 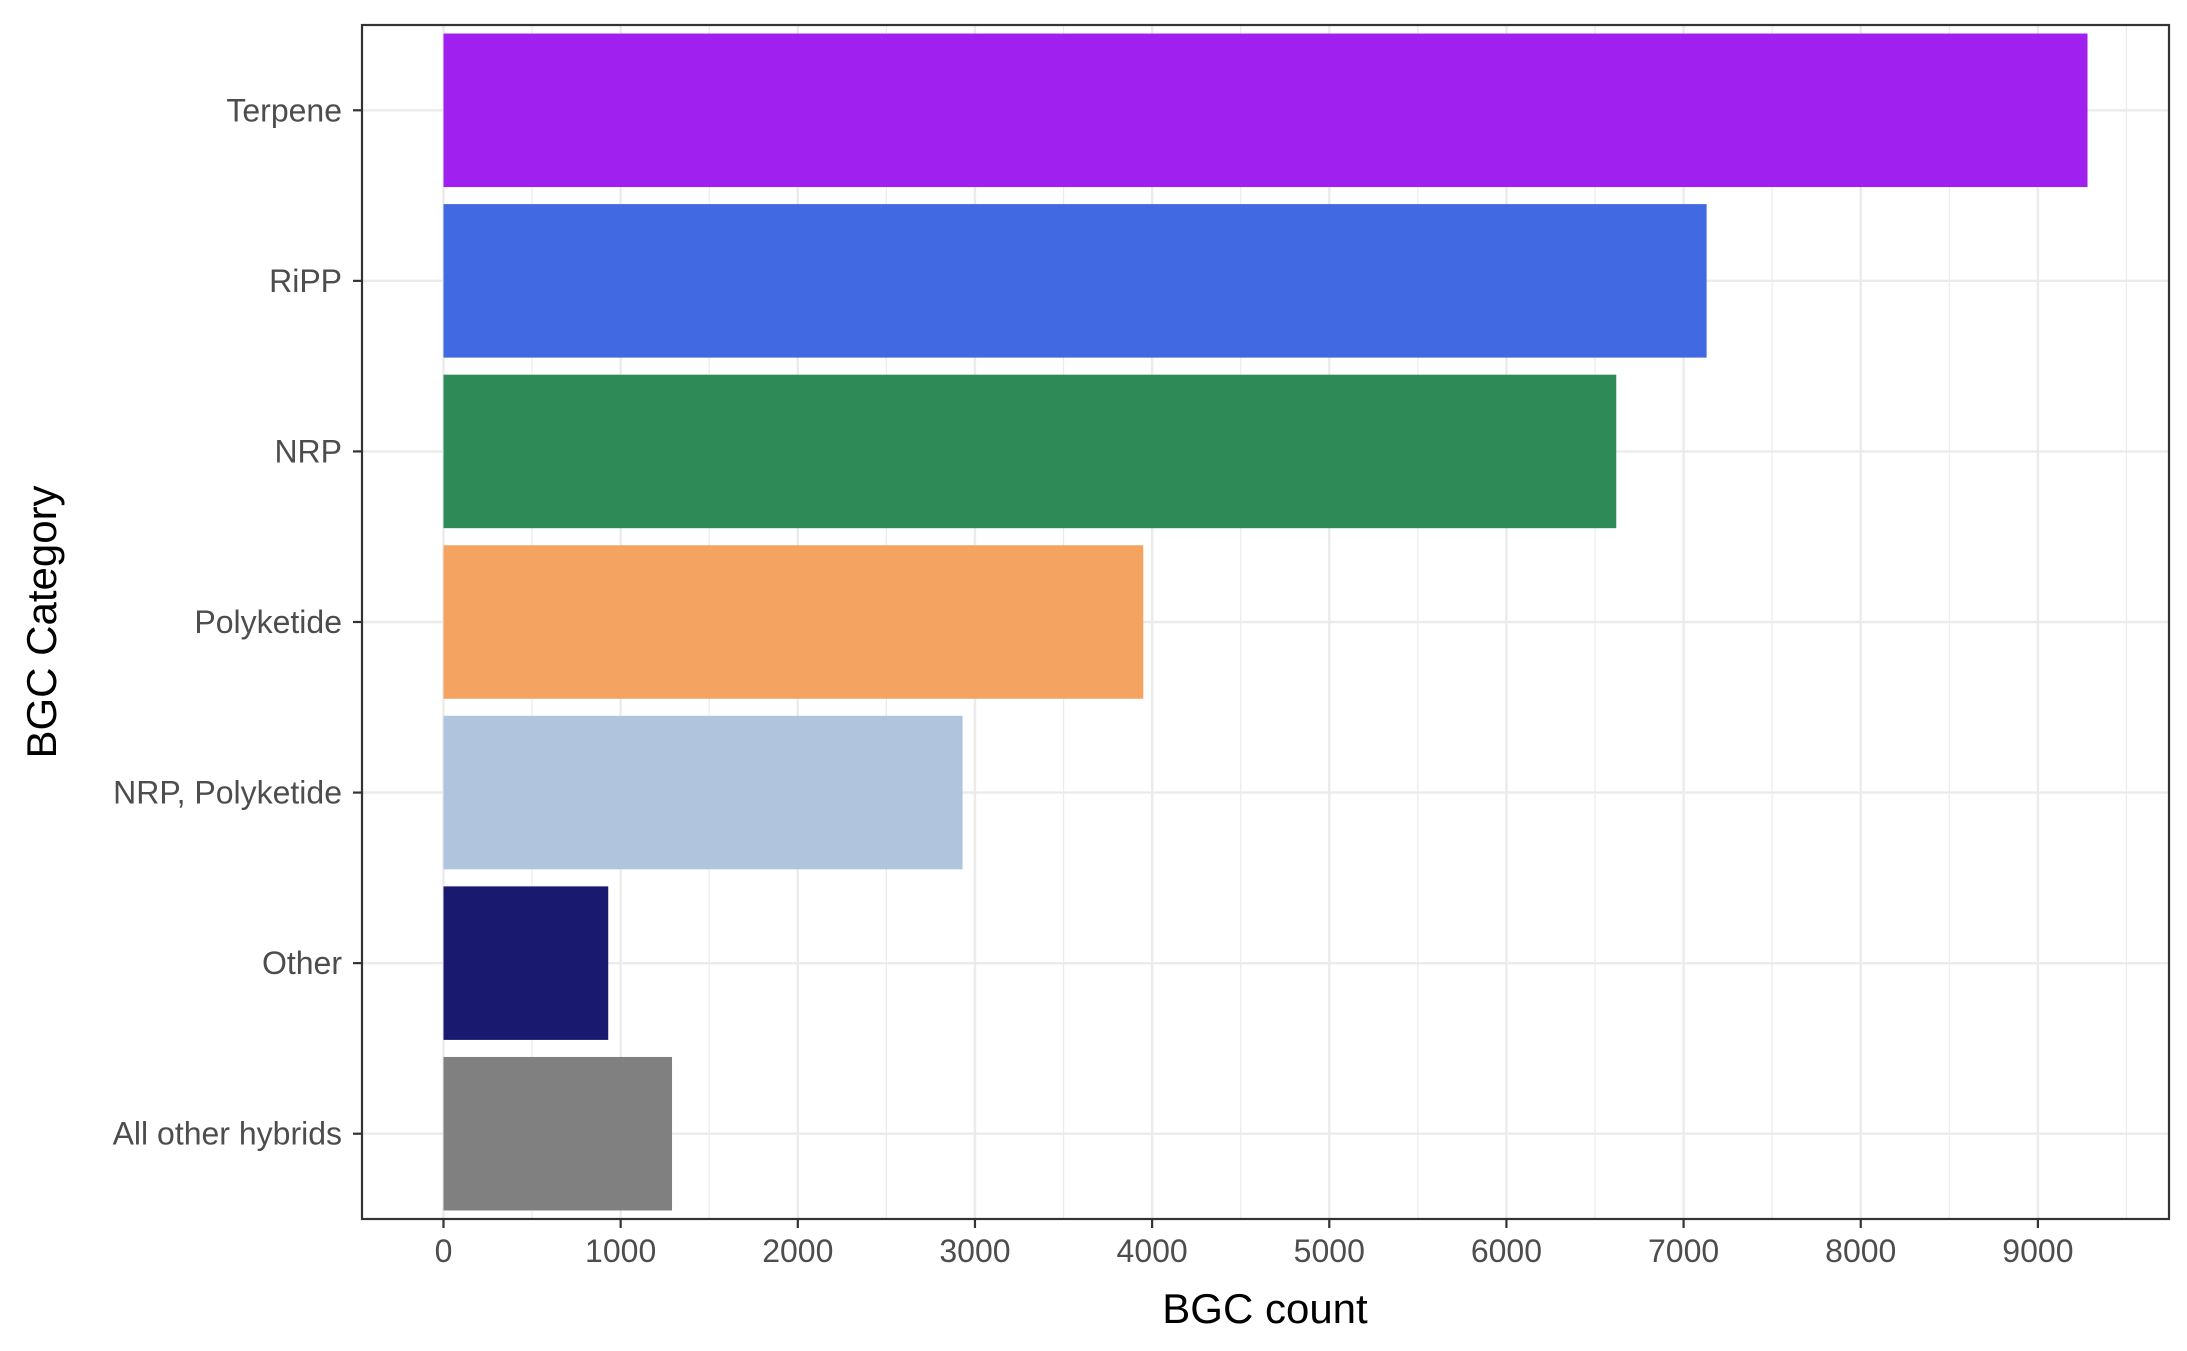 What do you see at coordinates (1860, 1251) in the screenshot?
I see `x-tick-label: 8000` at bounding box center [1860, 1251].